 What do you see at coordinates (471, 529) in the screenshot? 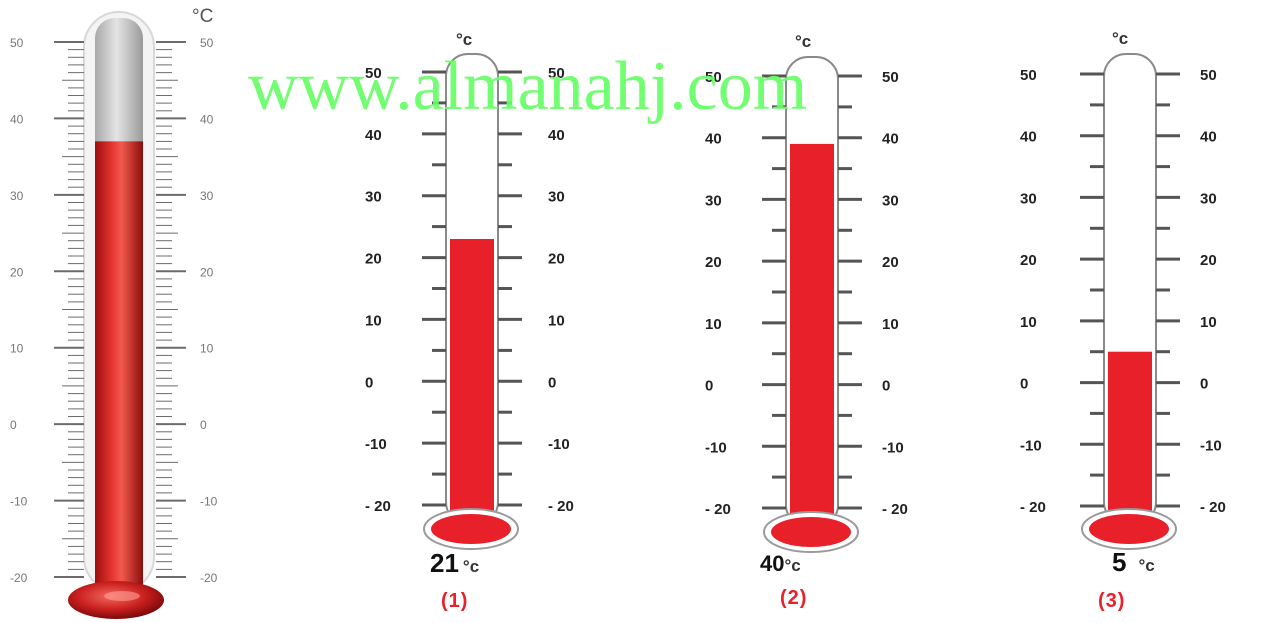
I see `thermometer-1-bulb` at bounding box center [471, 529].